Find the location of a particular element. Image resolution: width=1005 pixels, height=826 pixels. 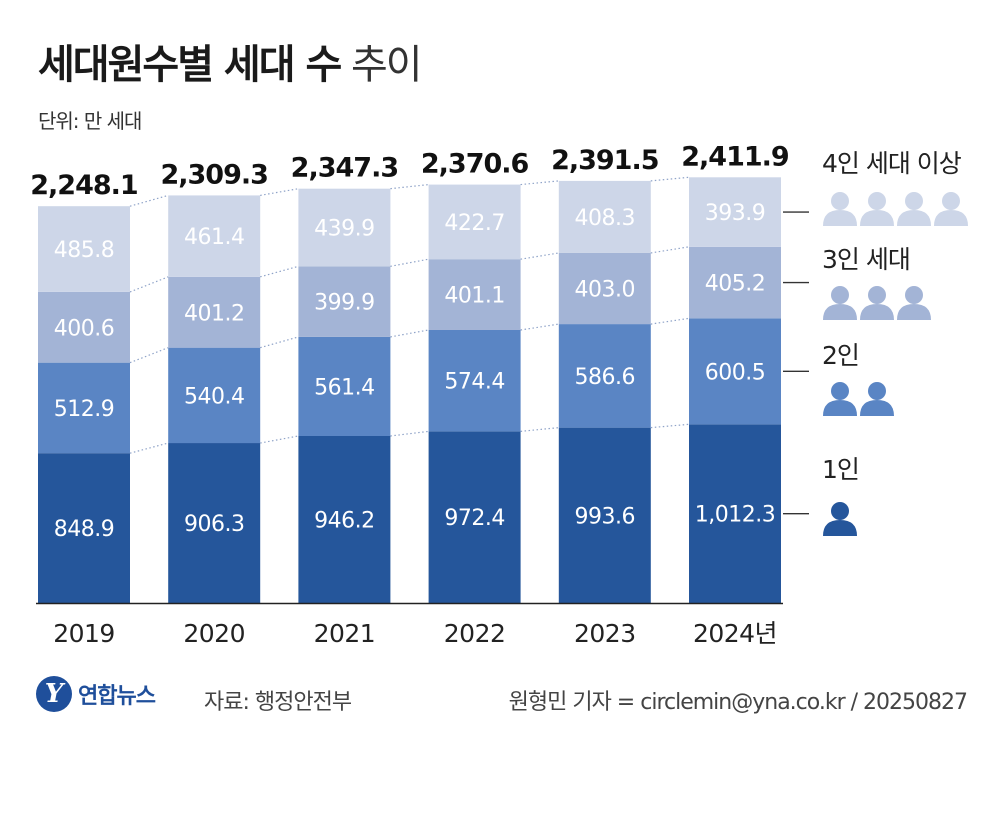

total-label-4: 2,391.5 is located at coordinates (604, 160).